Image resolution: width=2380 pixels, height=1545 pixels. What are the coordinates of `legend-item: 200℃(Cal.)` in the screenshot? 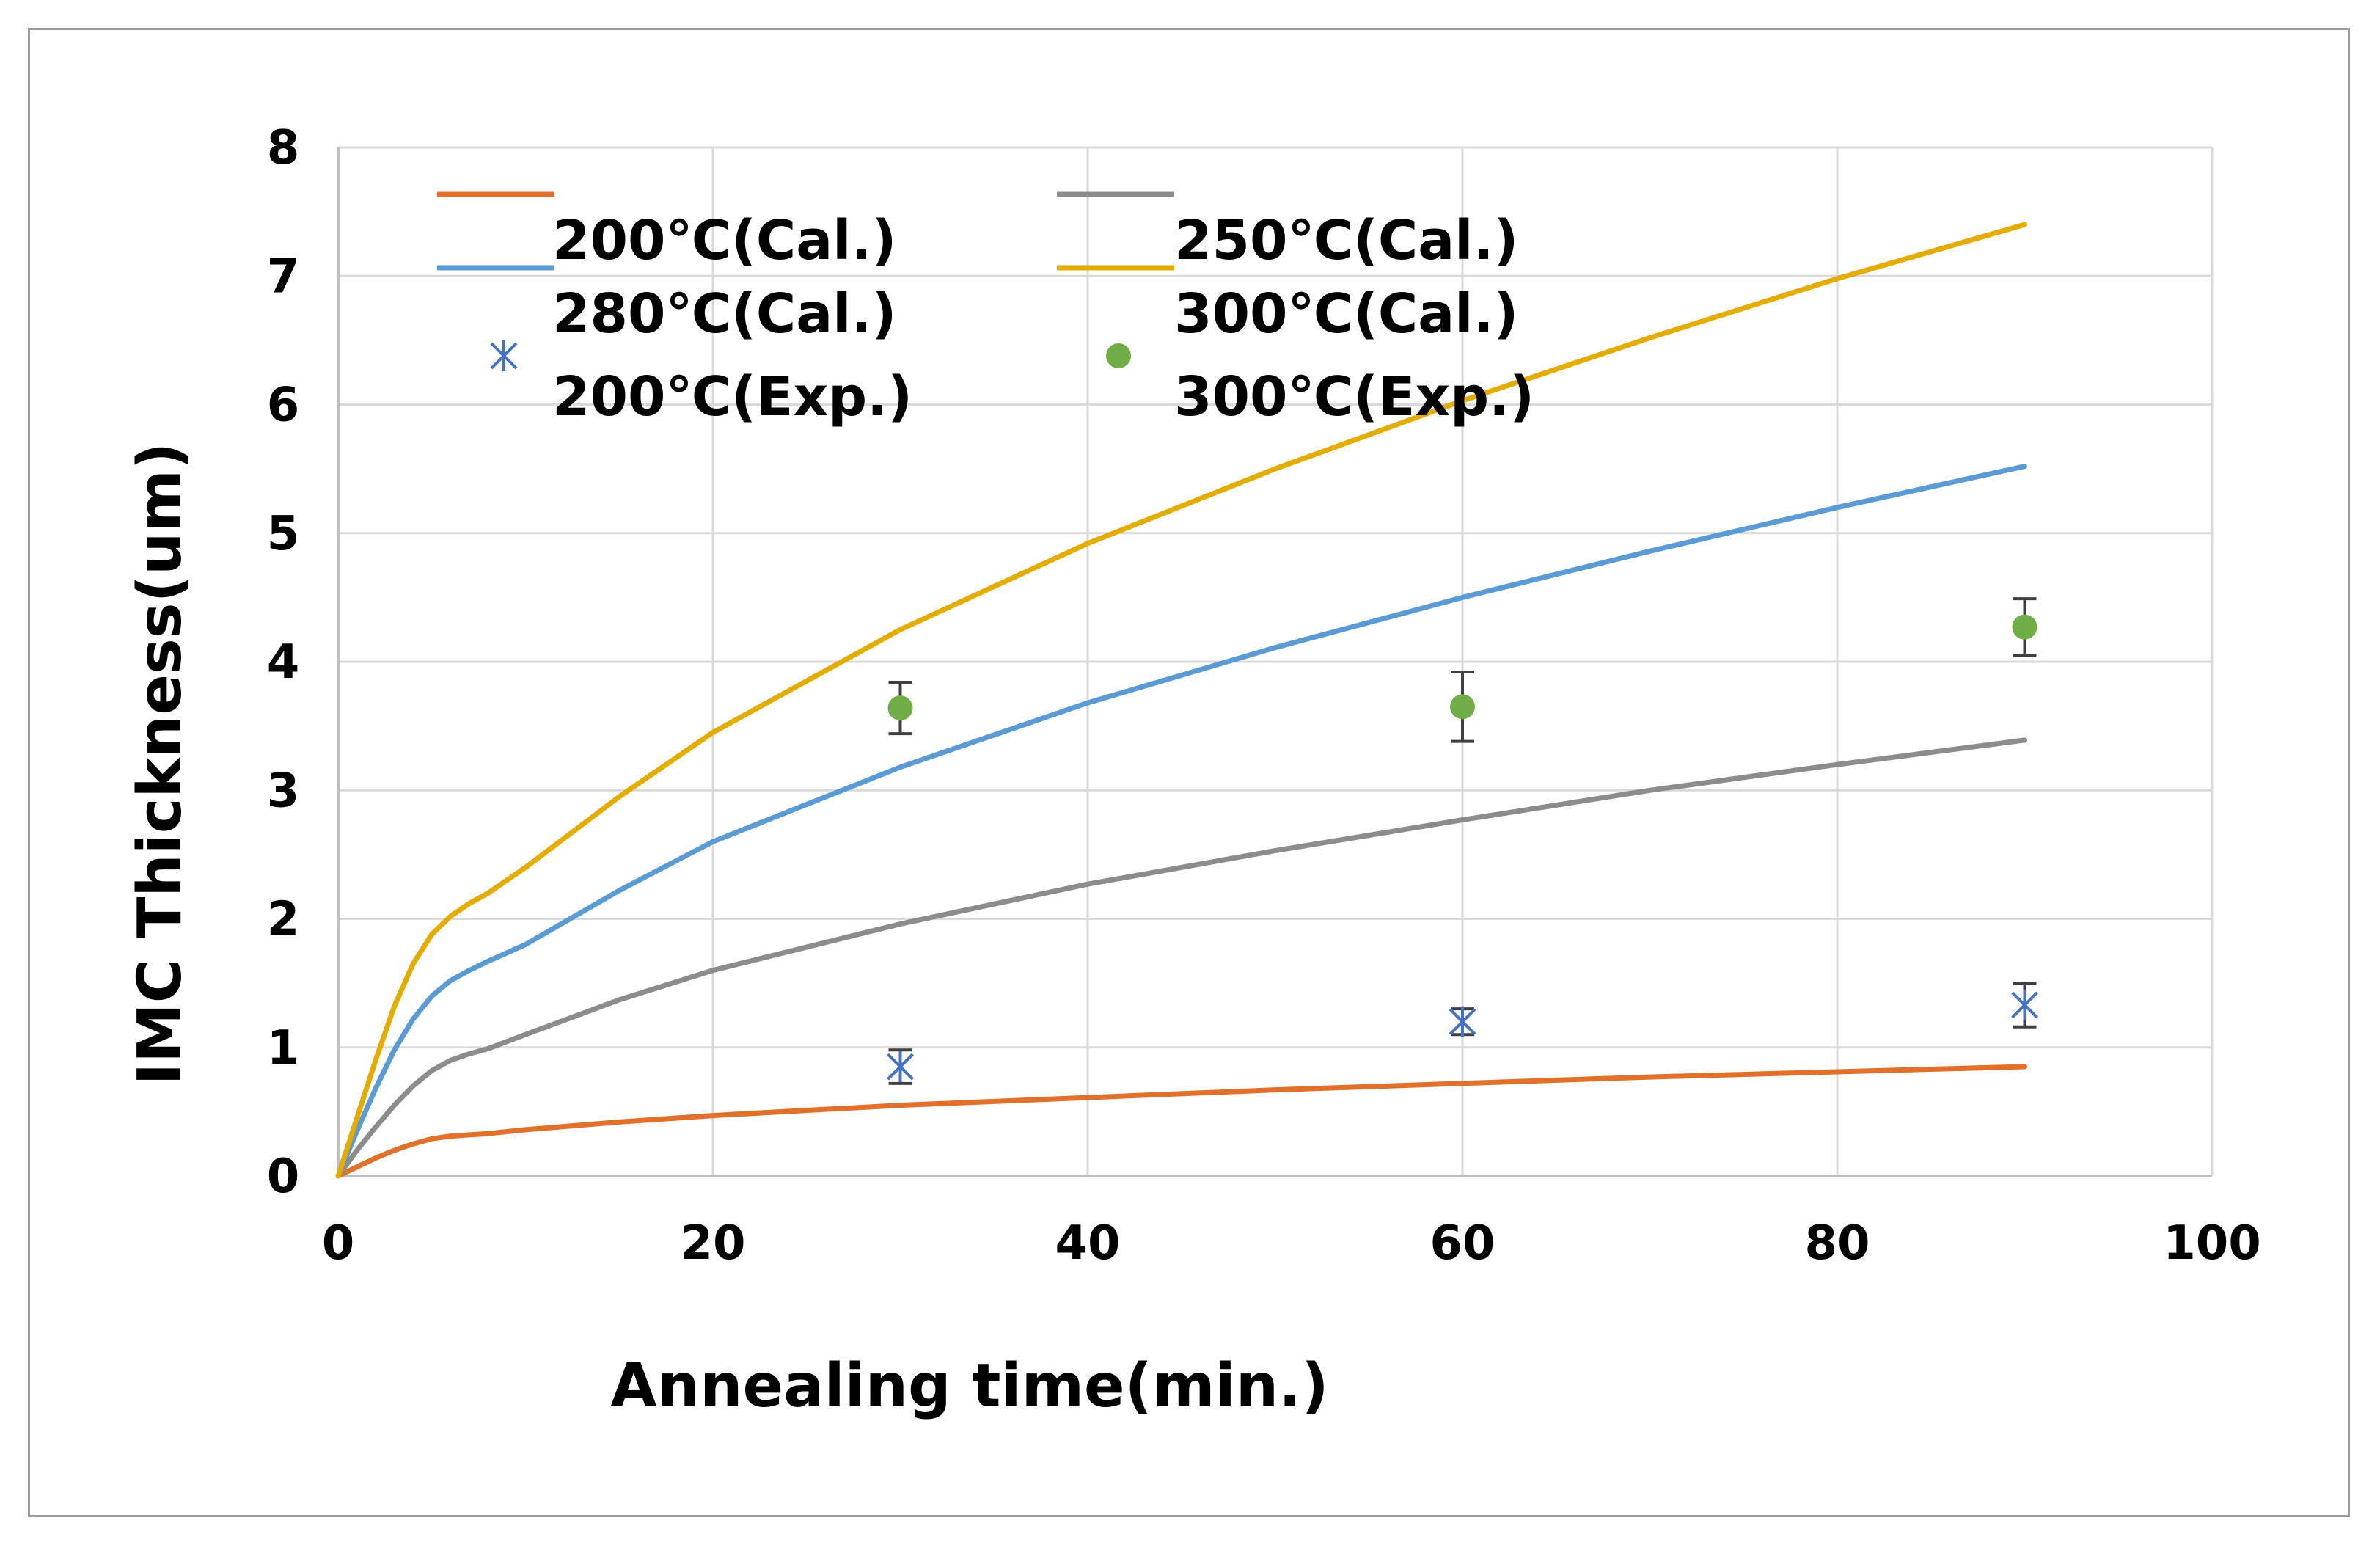 It's located at (667, 231).